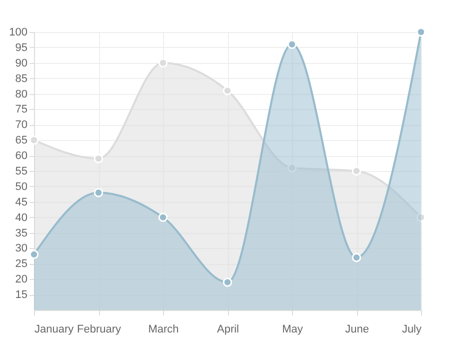  What do you see at coordinates (357, 330) in the screenshot?
I see `x-tick-label: June` at bounding box center [357, 330].